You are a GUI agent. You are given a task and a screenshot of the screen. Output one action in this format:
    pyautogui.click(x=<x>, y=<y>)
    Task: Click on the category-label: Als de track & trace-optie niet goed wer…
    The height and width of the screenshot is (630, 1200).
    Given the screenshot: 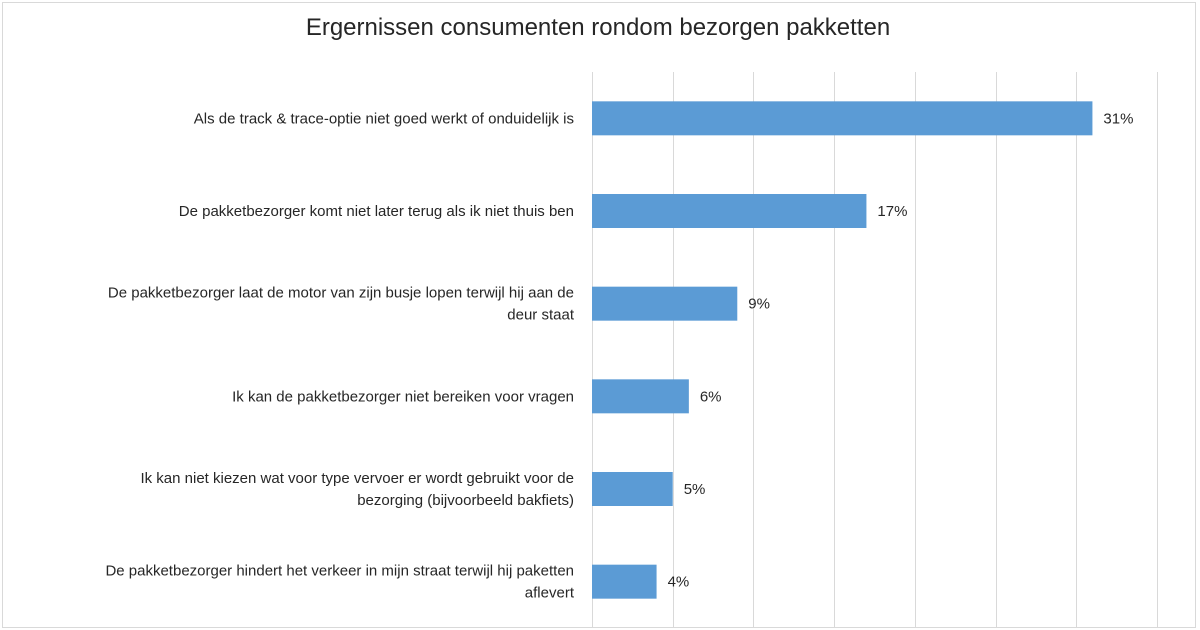 What is the action you would take?
    pyautogui.click(x=384, y=118)
    